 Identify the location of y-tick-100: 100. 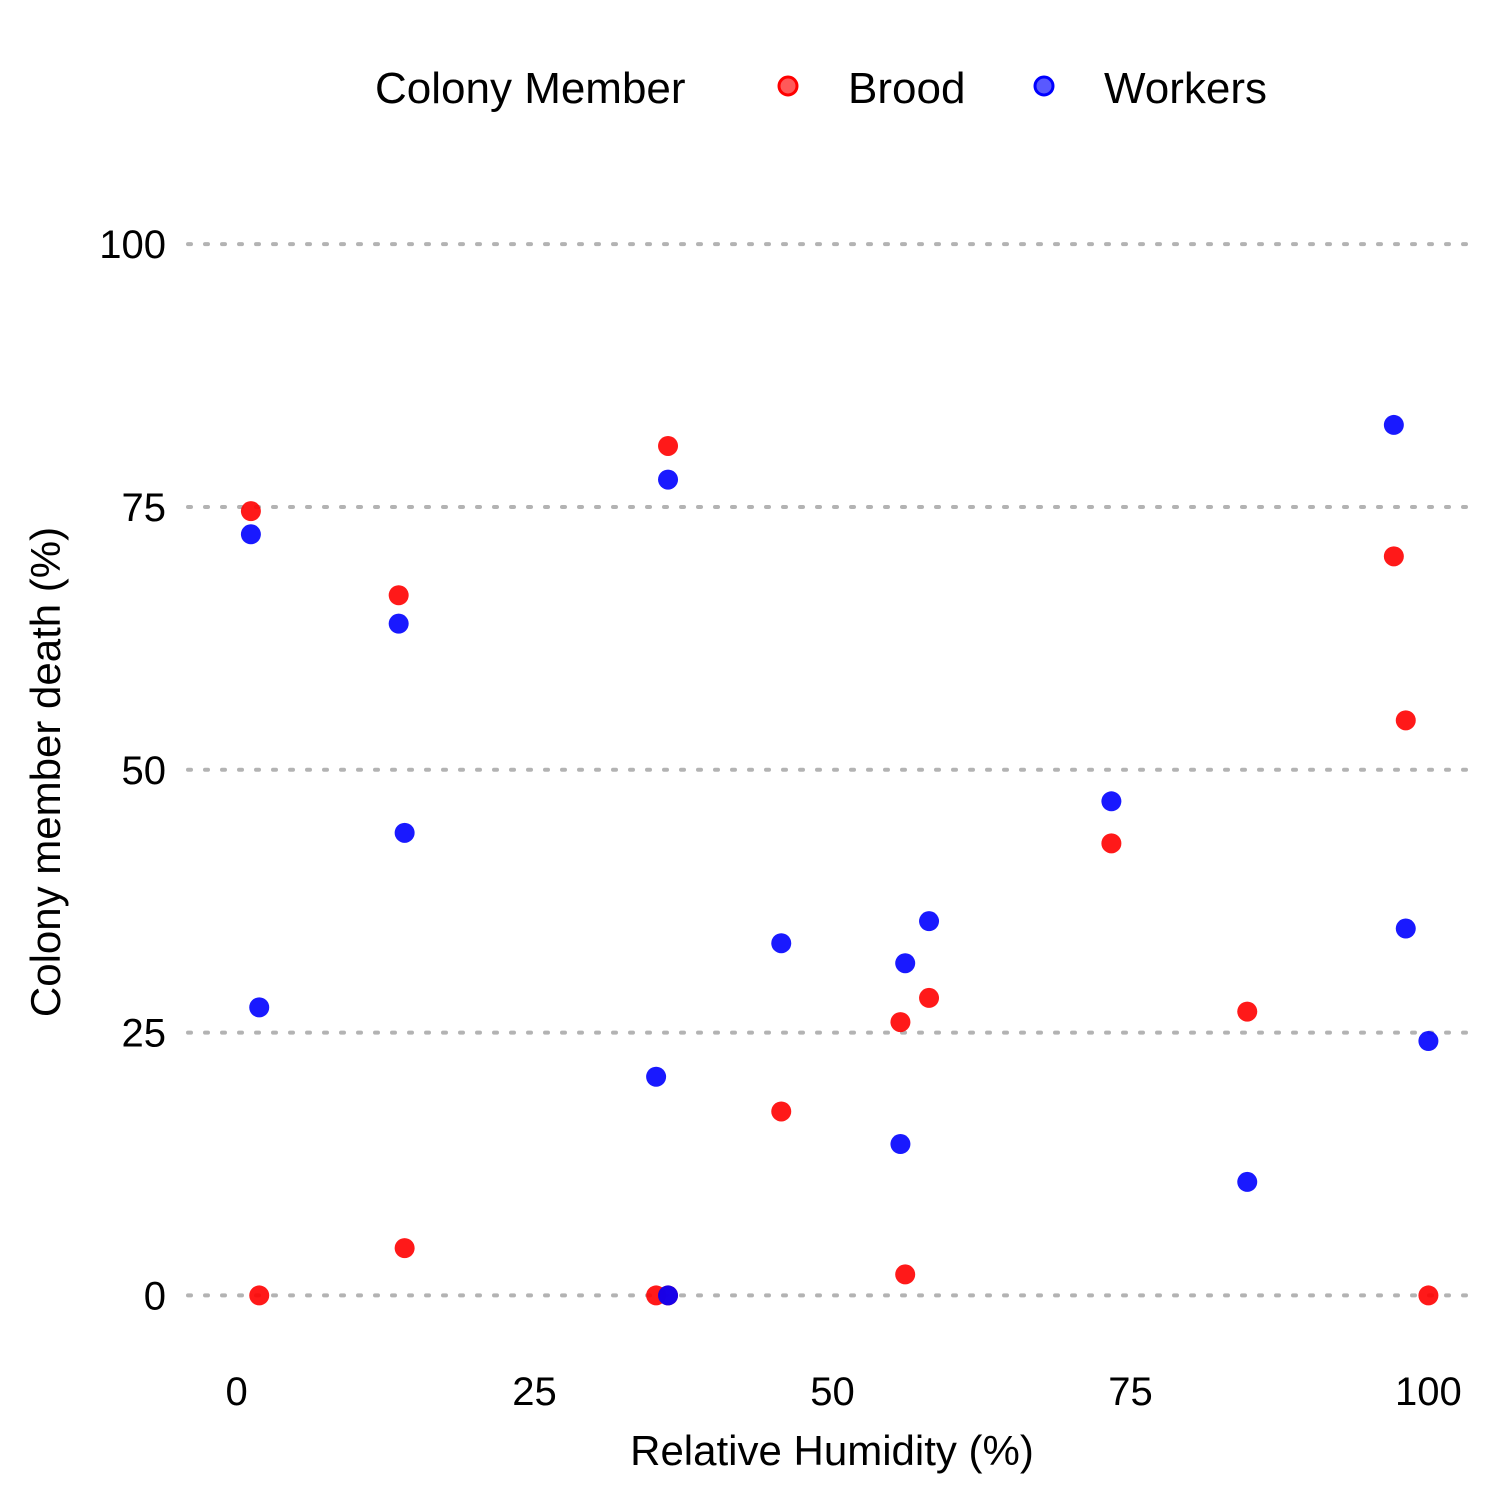
(132, 245).